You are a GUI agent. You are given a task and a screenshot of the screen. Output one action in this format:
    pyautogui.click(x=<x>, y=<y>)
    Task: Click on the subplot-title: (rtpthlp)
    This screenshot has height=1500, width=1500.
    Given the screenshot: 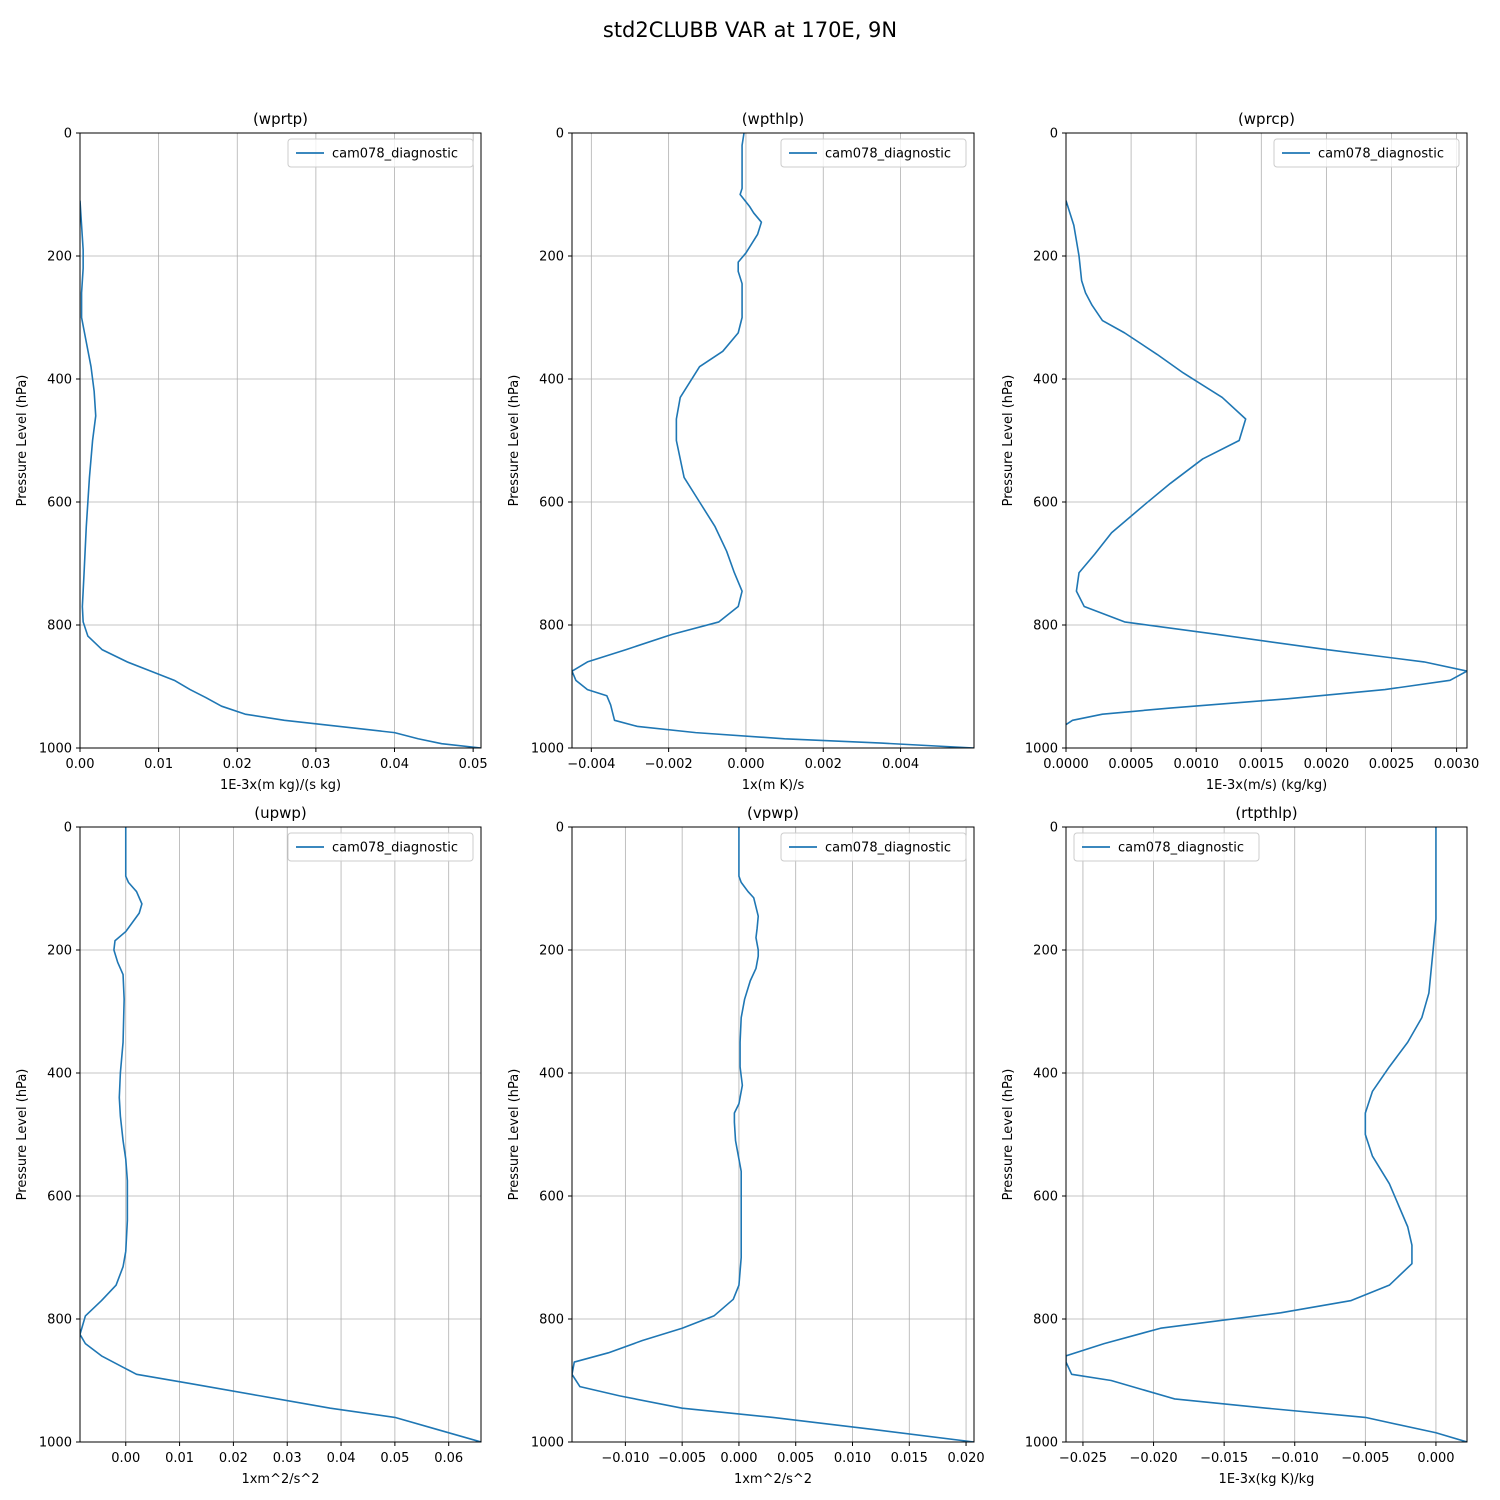 What is the action you would take?
    pyautogui.click(x=1266, y=813)
    